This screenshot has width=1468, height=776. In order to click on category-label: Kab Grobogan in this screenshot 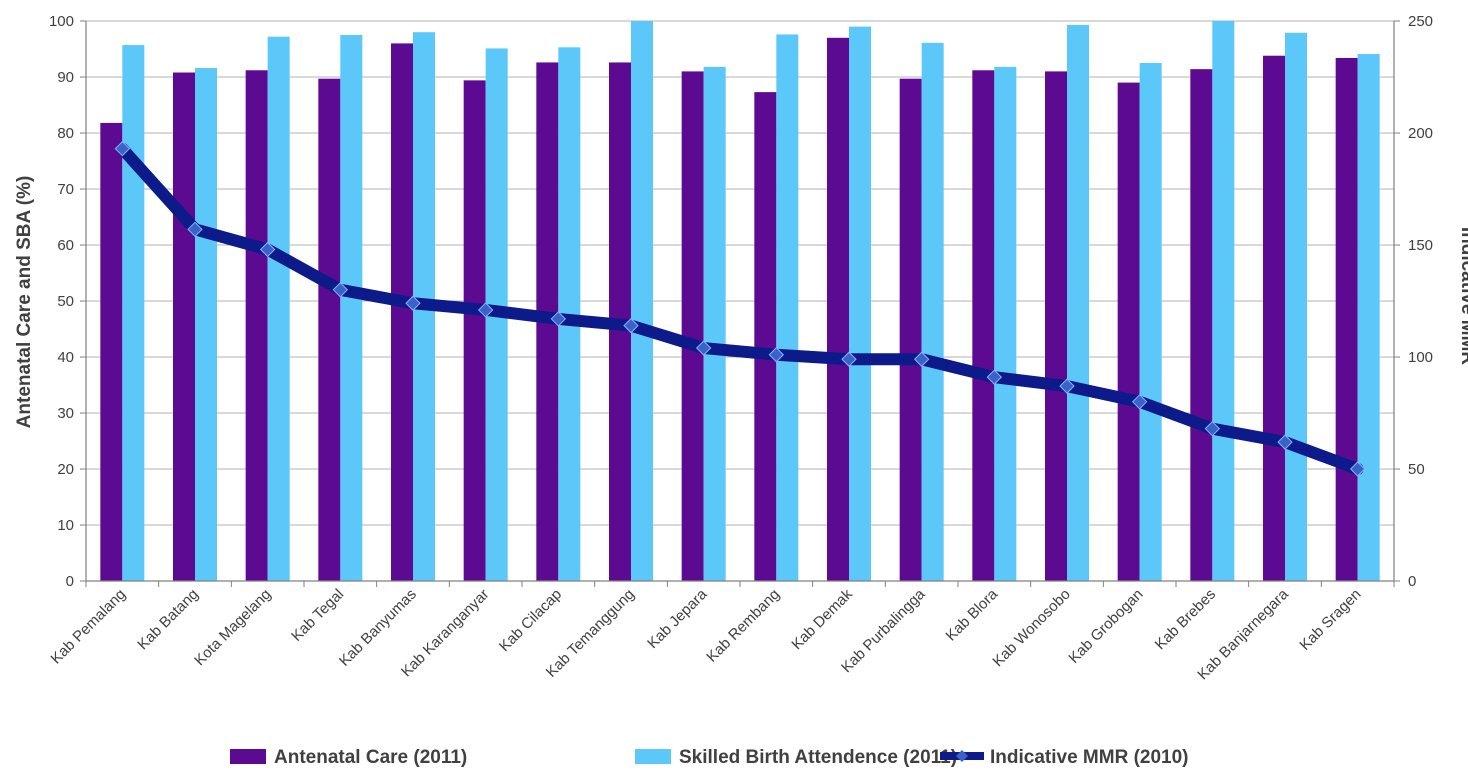, I will do `click(1105, 626)`.